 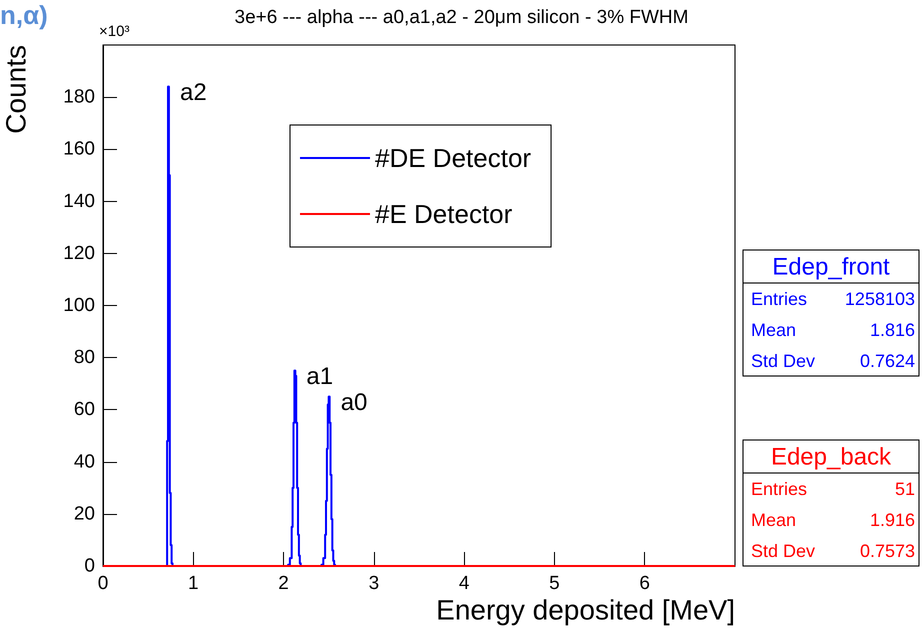 What do you see at coordinates (79, 201) in the screenshot?
I see `y-tick-label: 140` at bounding box center [79, 201].